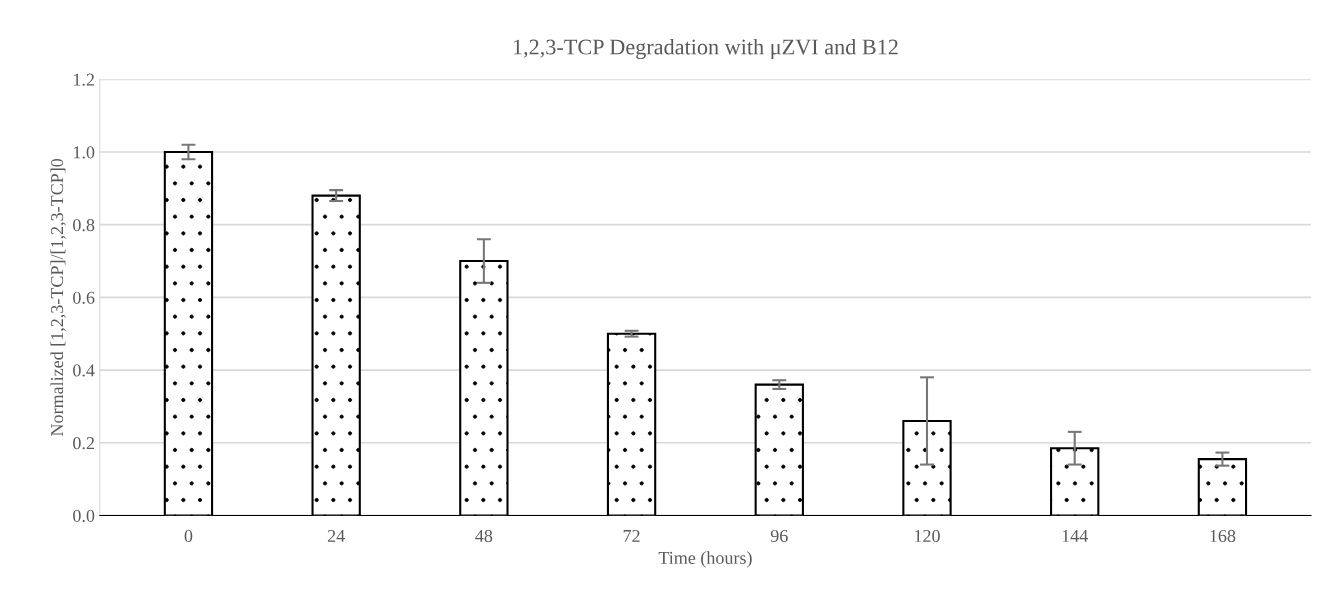 The image size is (1331, 610). What do you see at coordinates (84, 370) in the screenshot?
I see `y-tick-label: 0.4` at bounding box center [84, 370].